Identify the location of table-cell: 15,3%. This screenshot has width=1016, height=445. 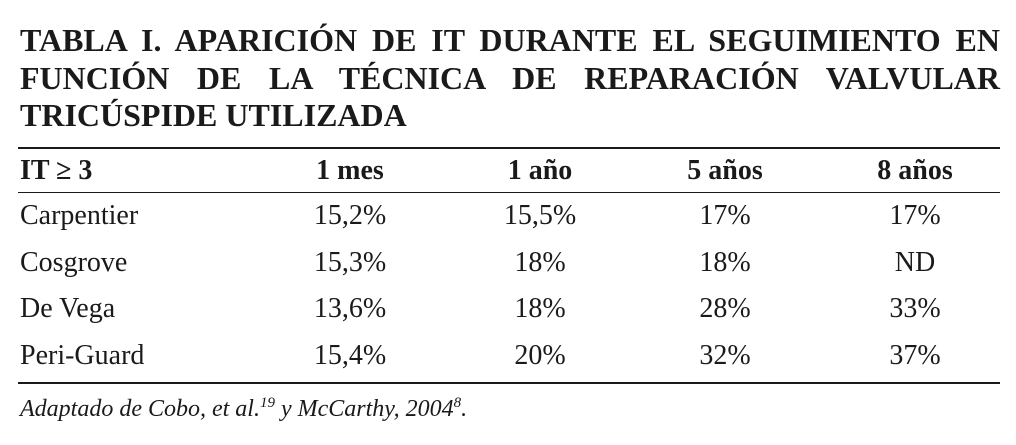
(350, 262).